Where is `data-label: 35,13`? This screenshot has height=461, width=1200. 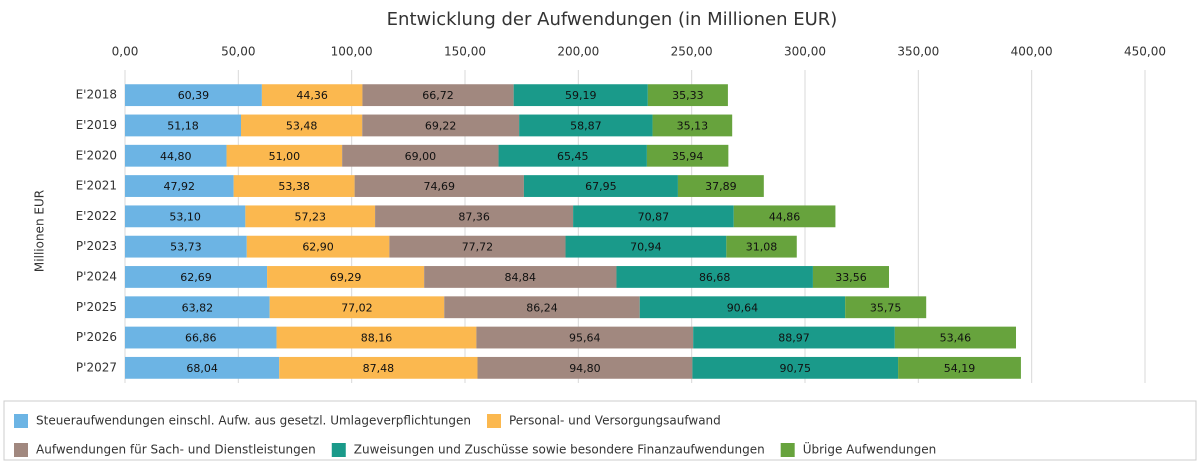 data-label: 35,13 is located at coordinates (693, 125).